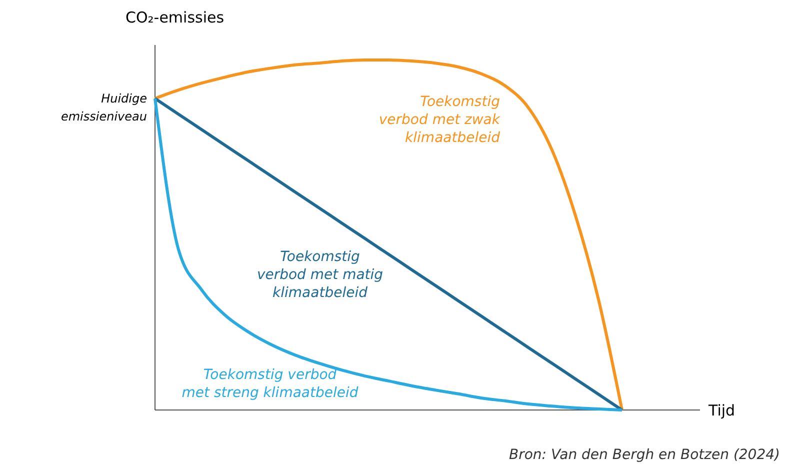  Describe the element at coordinates (439, 120) in the screenshot. I see `series-label: Toekomstig verbod met zwak klimaatbeleid` at that location.